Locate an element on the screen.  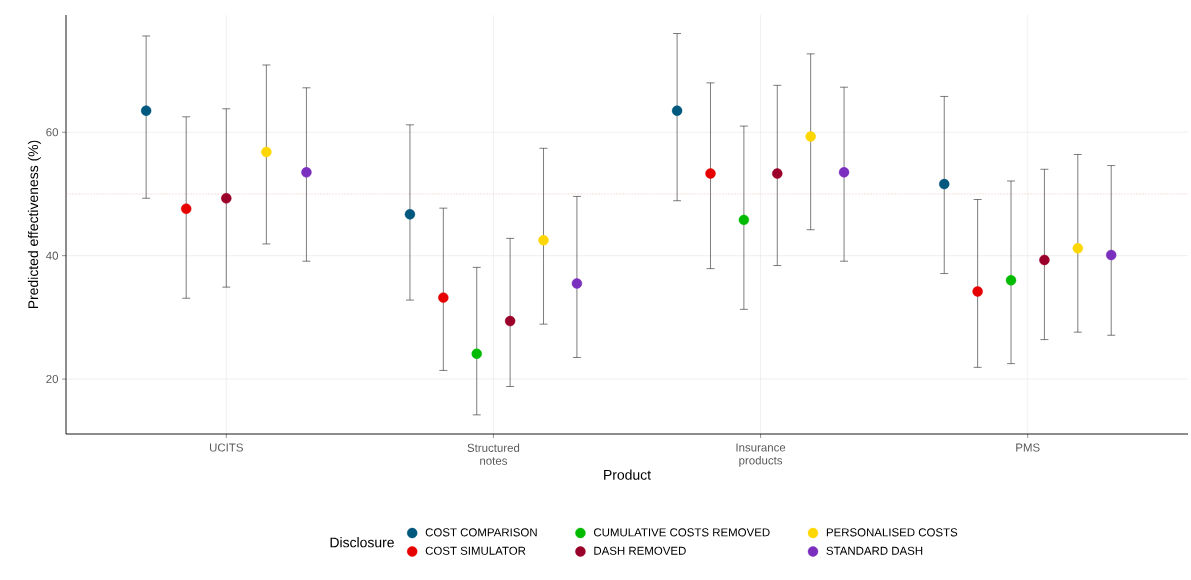
legend-title: Disclosure is located at coordinates (362, 542).